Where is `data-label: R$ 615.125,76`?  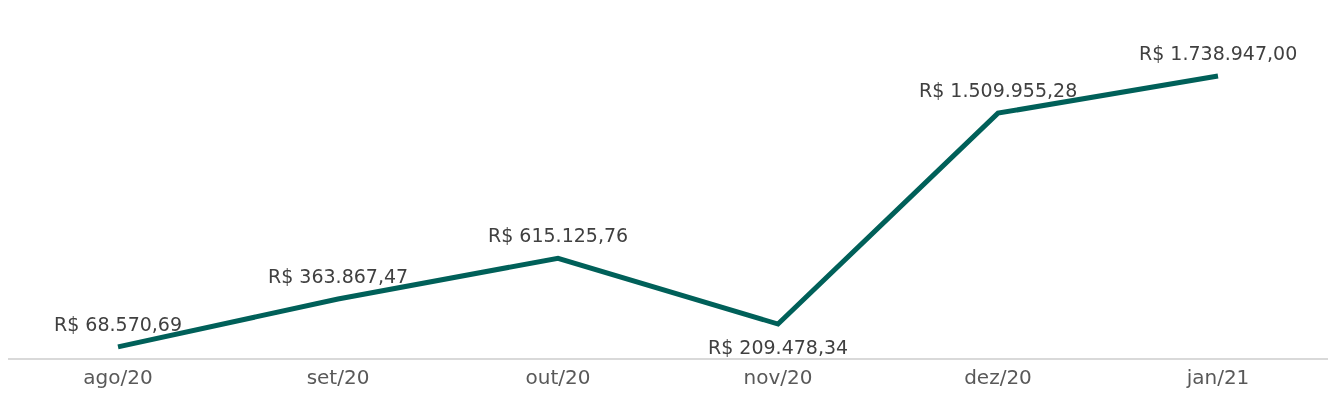
data-label: R$ 615.125,76 is located at coordinates (558, 235).